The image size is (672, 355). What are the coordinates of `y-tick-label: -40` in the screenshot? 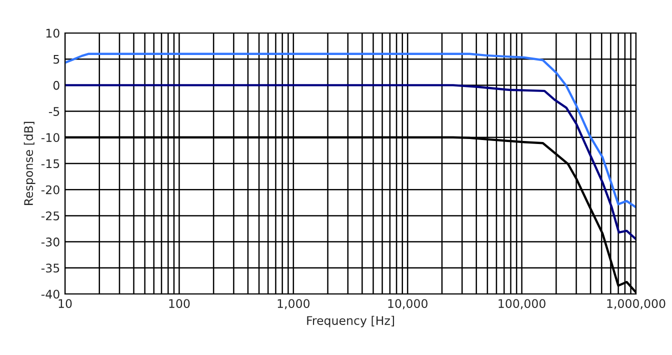 It's located at (50, 294).